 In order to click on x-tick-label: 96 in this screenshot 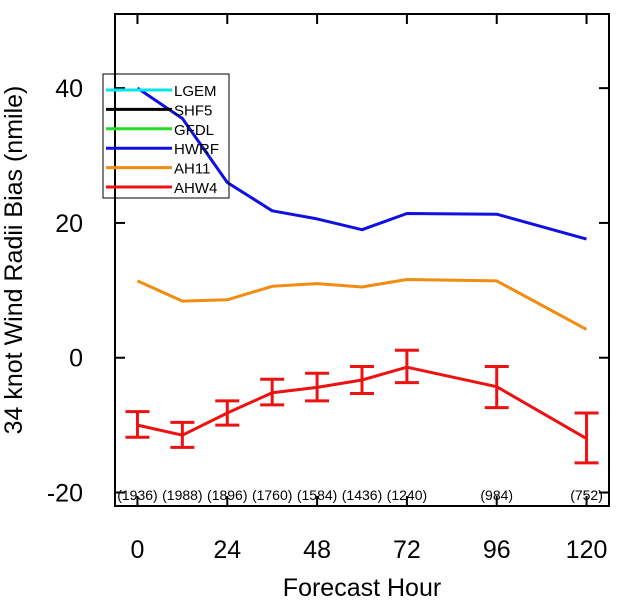, I will do `click(497, 550)`.